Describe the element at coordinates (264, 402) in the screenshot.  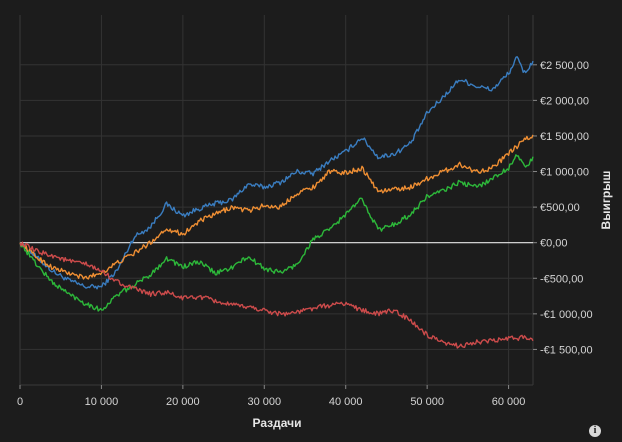
I see `x-tick-label: 30 000` at that location.